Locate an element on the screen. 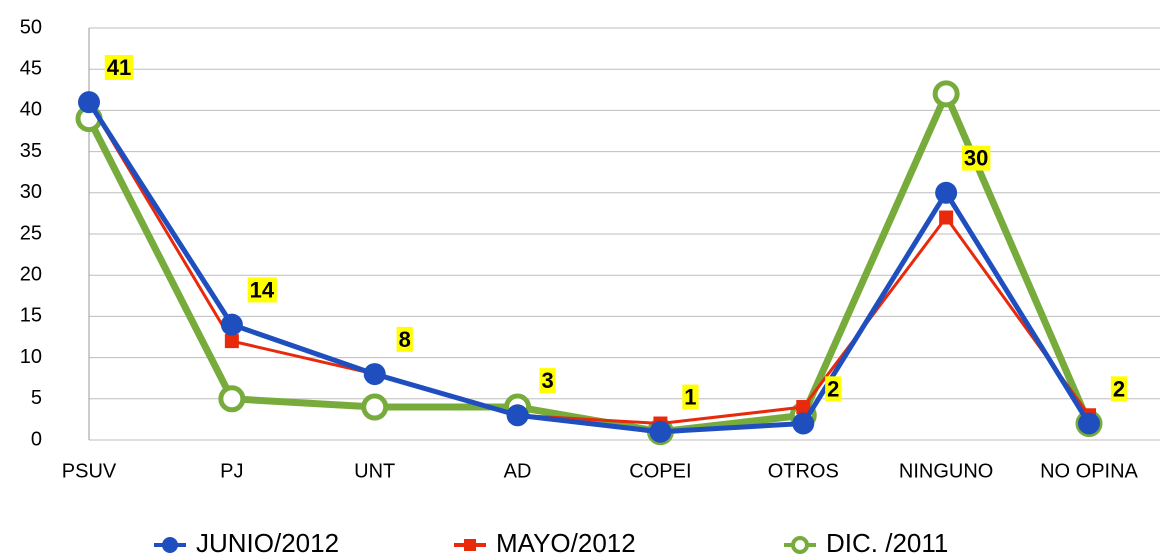 The image size is (1169, 558). x-tick-label: OTROS is located at coordinates (803, 471).